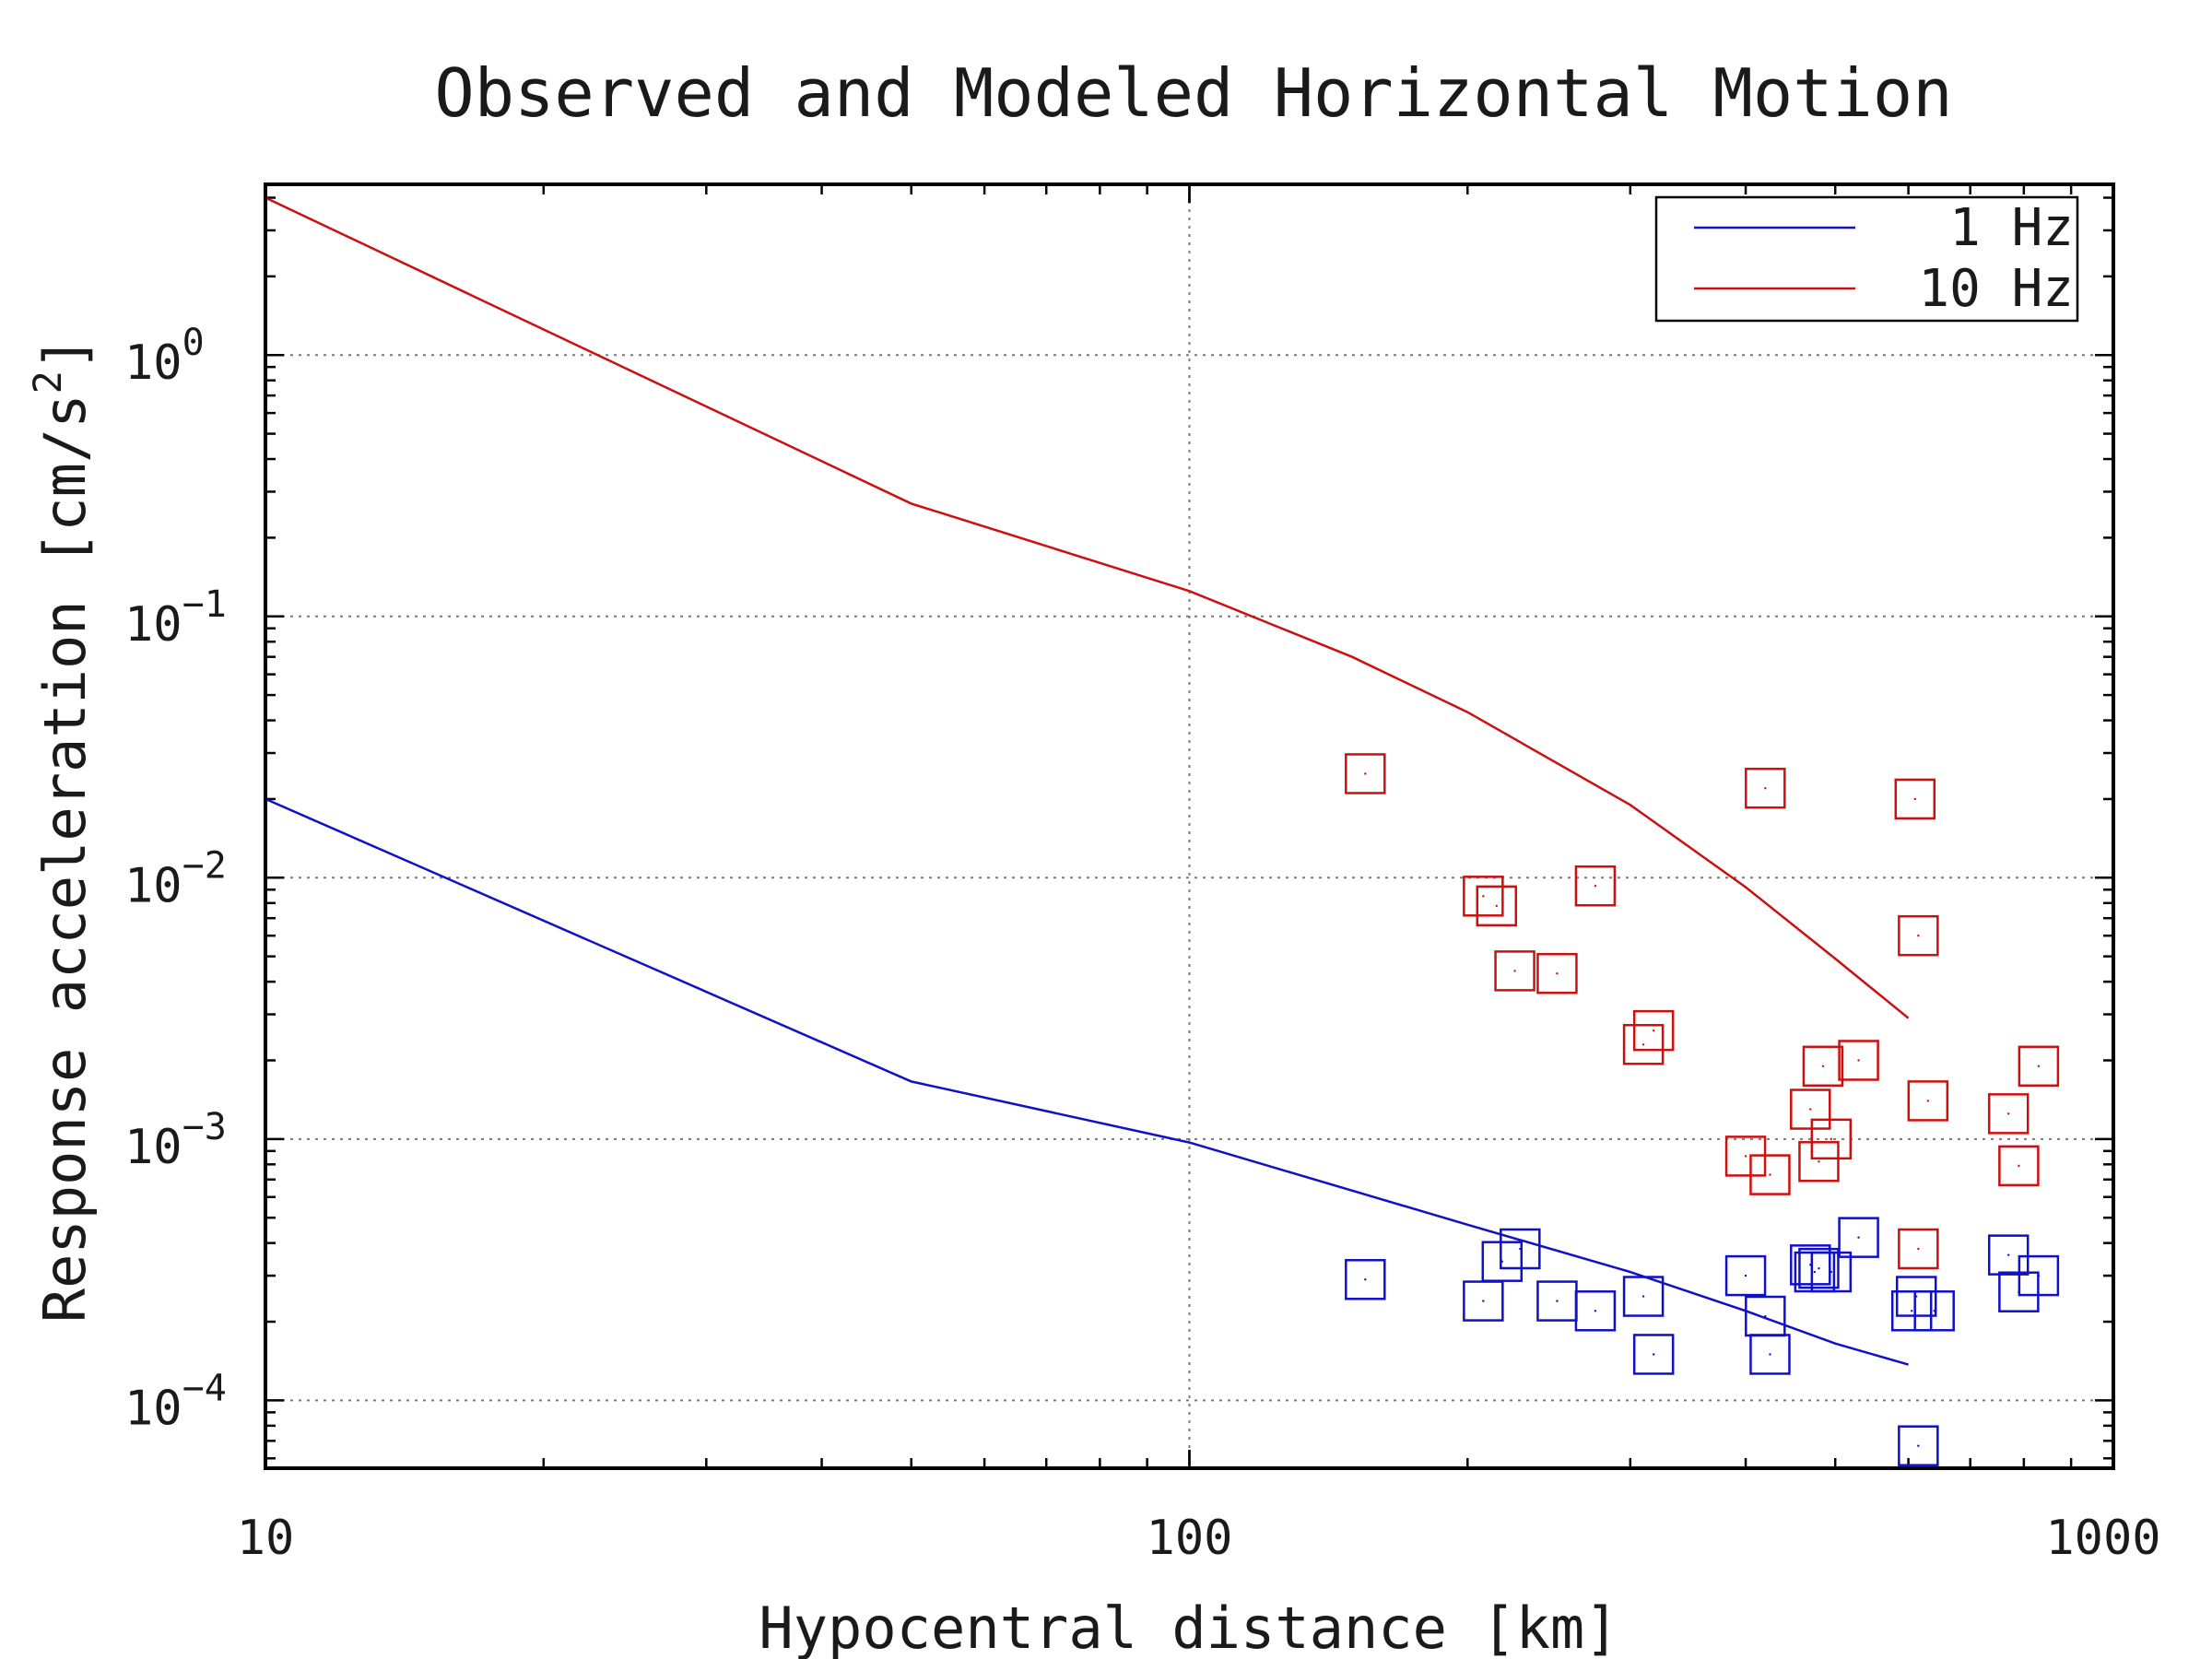 The width and height of the screenshot is (2212, 1659). What do you see at coordinates (2102, 1538) in the screenshot?
I see `x-tick-label: 1000` at bounding box center [2102, 1538].